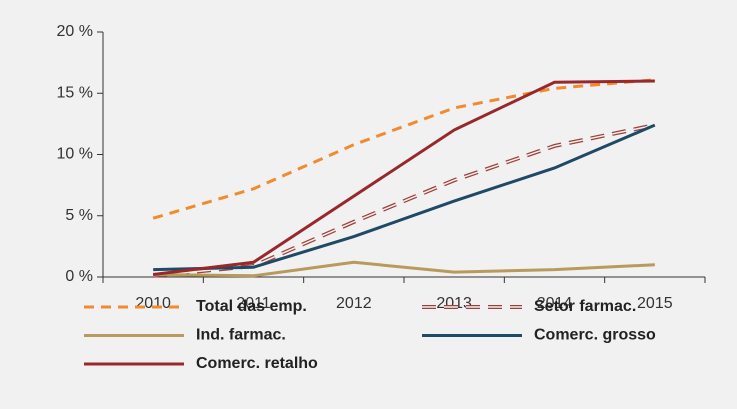  I want to click on legend-label: Ind. farmac., so click(241, 335).